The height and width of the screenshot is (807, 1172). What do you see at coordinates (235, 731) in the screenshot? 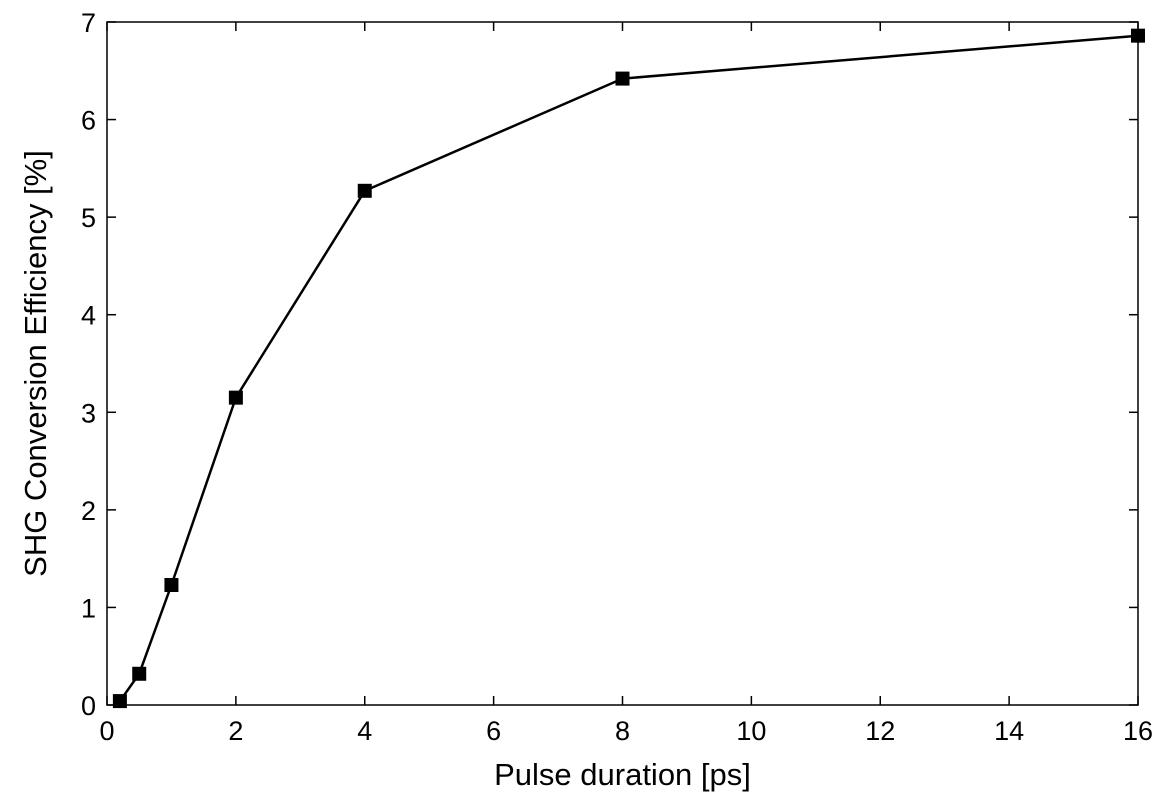
I see `x-tick-label: 2` at bounding box center [235, 731].